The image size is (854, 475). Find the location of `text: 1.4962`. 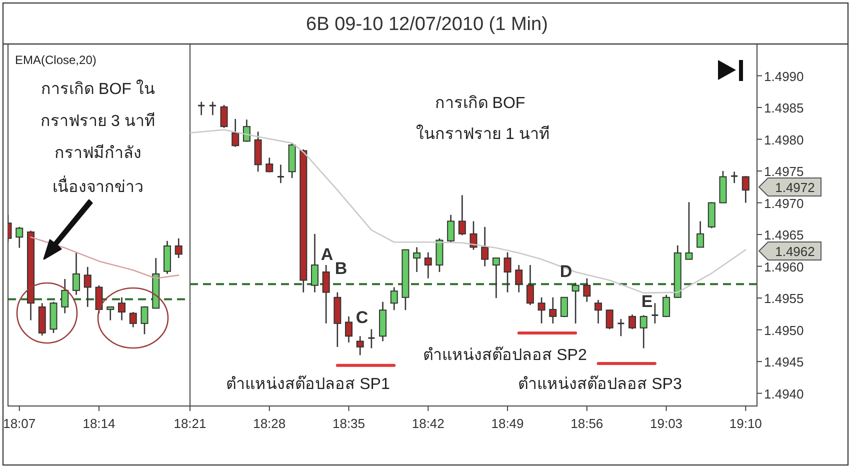

text: 1.4962 is located at coordinates (795, 251).